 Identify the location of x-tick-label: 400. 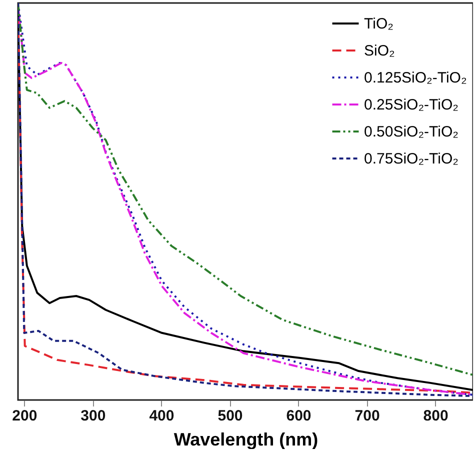
(161, 416).